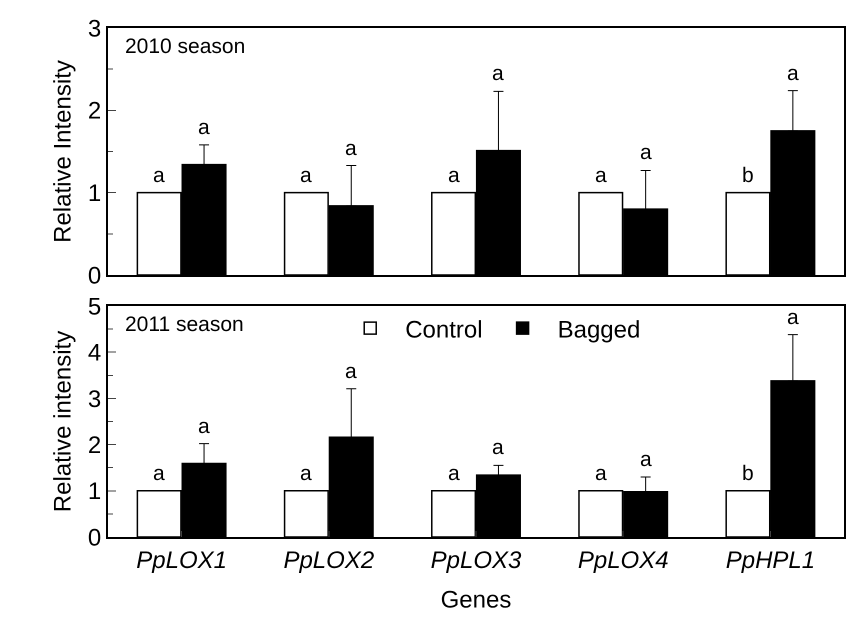 This screenshot has width=848, height=639. Describe the element at coordinates (599, 330) in the screenshot. I see `legend-label: Bagged` at that location.